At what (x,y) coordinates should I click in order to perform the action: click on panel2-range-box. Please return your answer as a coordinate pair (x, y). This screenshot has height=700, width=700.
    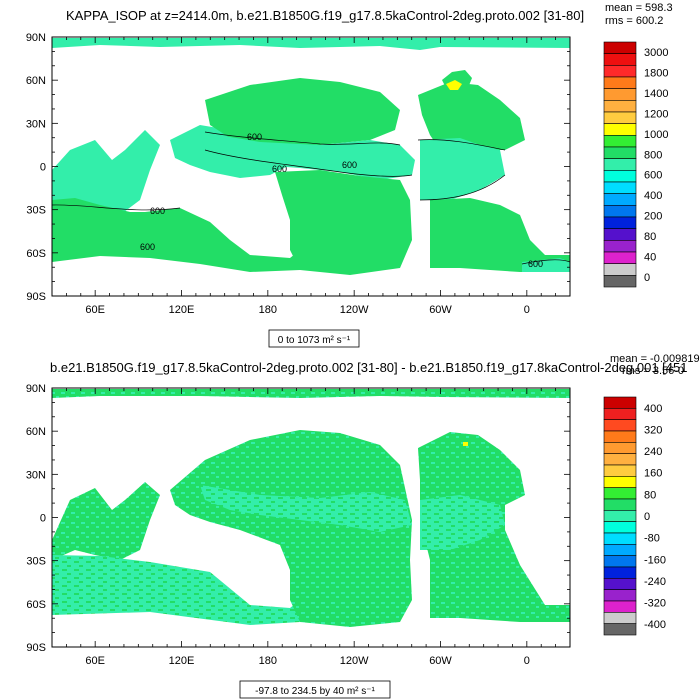
    Looking at the image, I should click on (315, 689).